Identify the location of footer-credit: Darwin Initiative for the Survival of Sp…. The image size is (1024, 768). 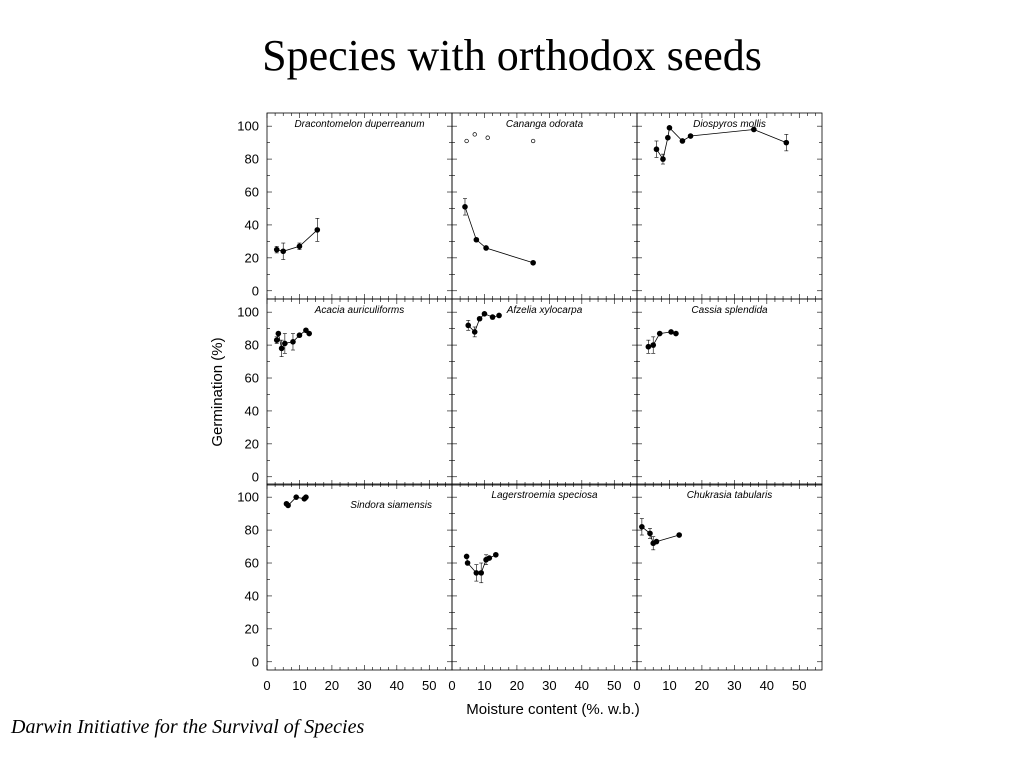
(188, 727).